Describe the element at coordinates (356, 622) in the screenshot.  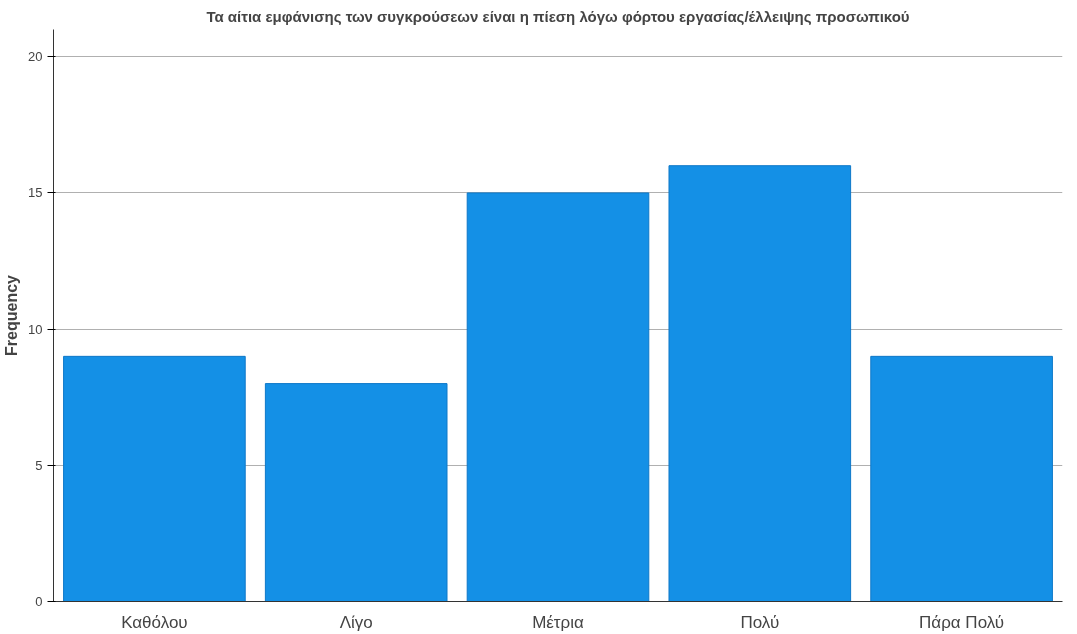
I see `x-tick-label: Λίγο` at that location.